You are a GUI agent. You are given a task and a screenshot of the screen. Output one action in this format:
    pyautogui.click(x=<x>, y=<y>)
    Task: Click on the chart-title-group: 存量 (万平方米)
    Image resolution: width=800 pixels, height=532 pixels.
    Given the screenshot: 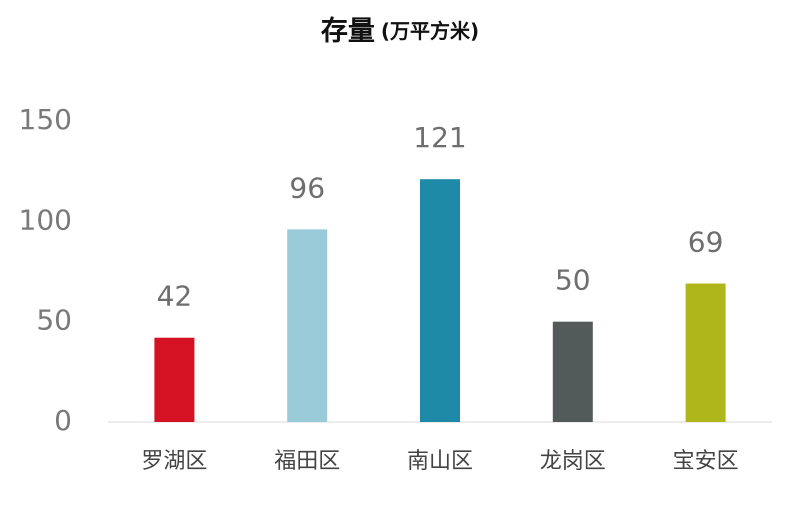 What is the action you would take?
    pyautogui.click(x=400, y=31)
    